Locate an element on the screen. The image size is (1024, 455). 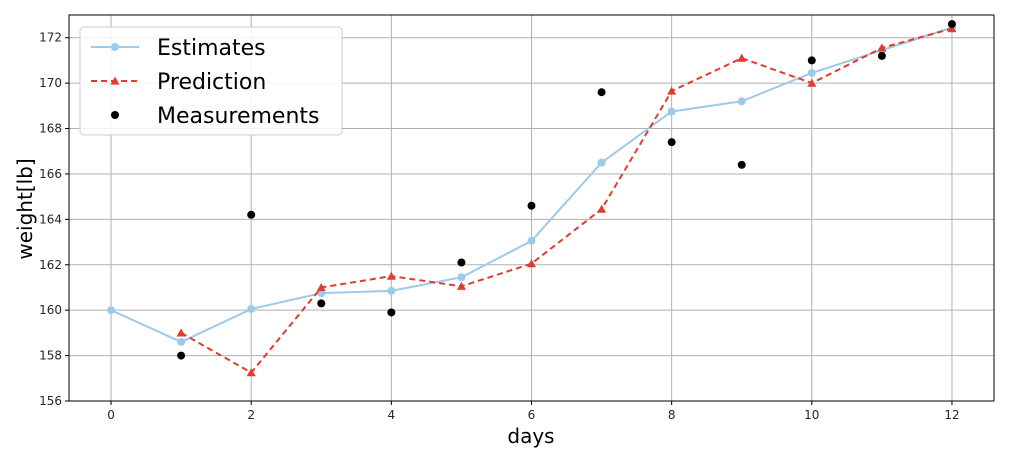
y-tick-label: 168 is located at coordinates (50, 129).